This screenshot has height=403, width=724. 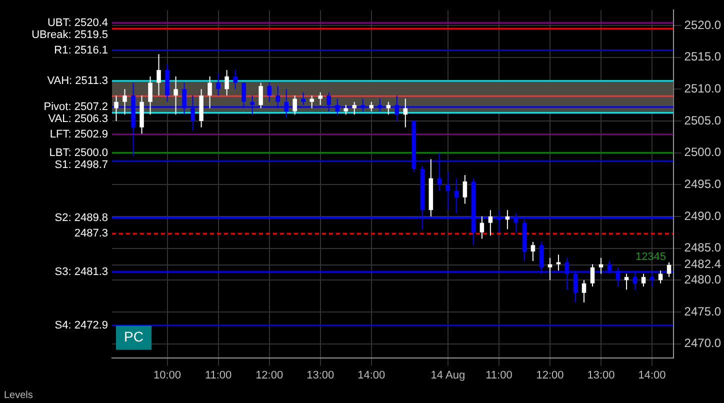 I want to click on y-tick-label: 2520.0, so click(x=703, y=25).